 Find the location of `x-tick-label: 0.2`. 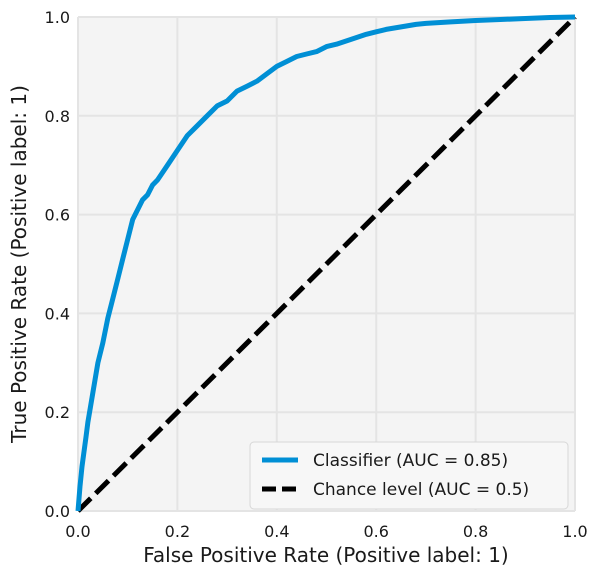

x-tick-label: 0.2 is located at coordinates (177, 531).